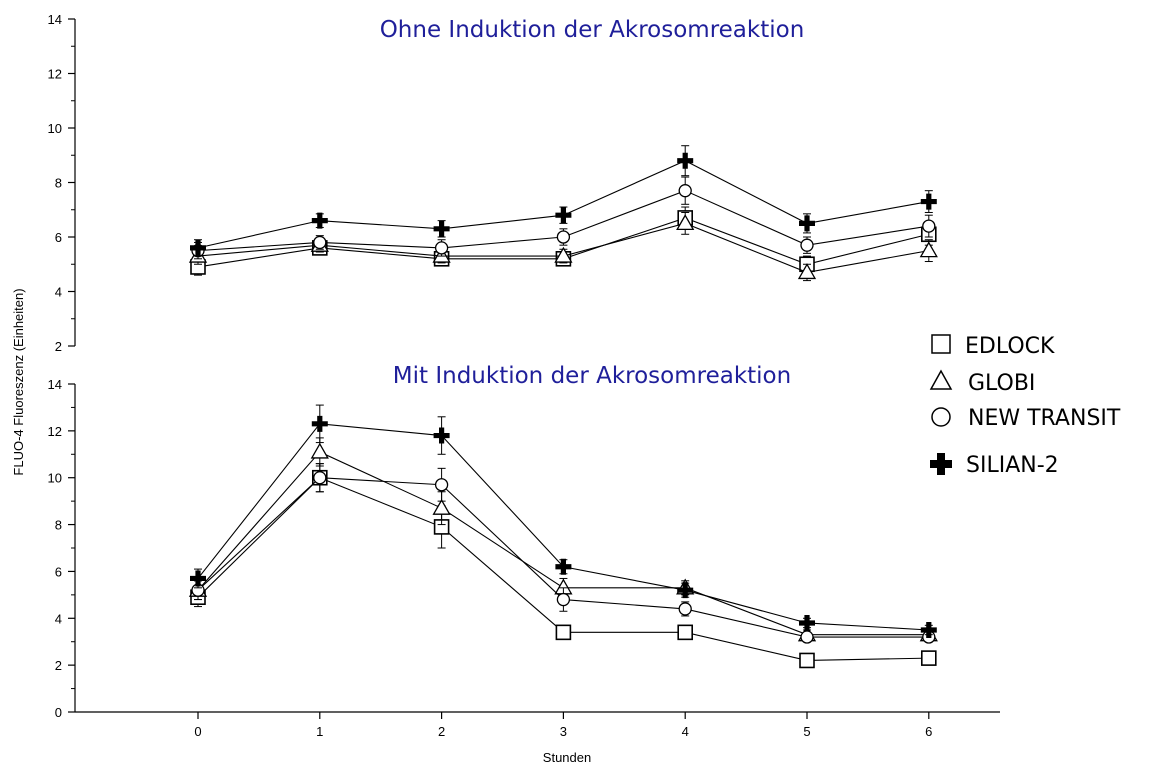 This screenshot has width=1166, height=767. I want to click on legend-item-new-transit: NEW TRANSIT, so click(1026, 418).